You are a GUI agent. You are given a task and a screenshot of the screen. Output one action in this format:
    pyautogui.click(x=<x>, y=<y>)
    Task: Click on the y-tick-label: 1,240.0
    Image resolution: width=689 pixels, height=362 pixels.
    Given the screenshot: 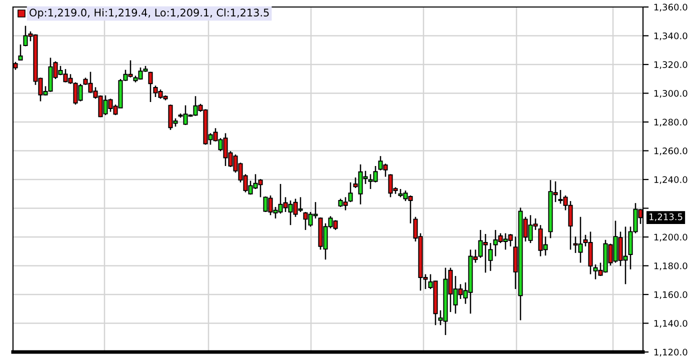 What is the action you would take?
    pyautogui.click(x=671, y=180)
    